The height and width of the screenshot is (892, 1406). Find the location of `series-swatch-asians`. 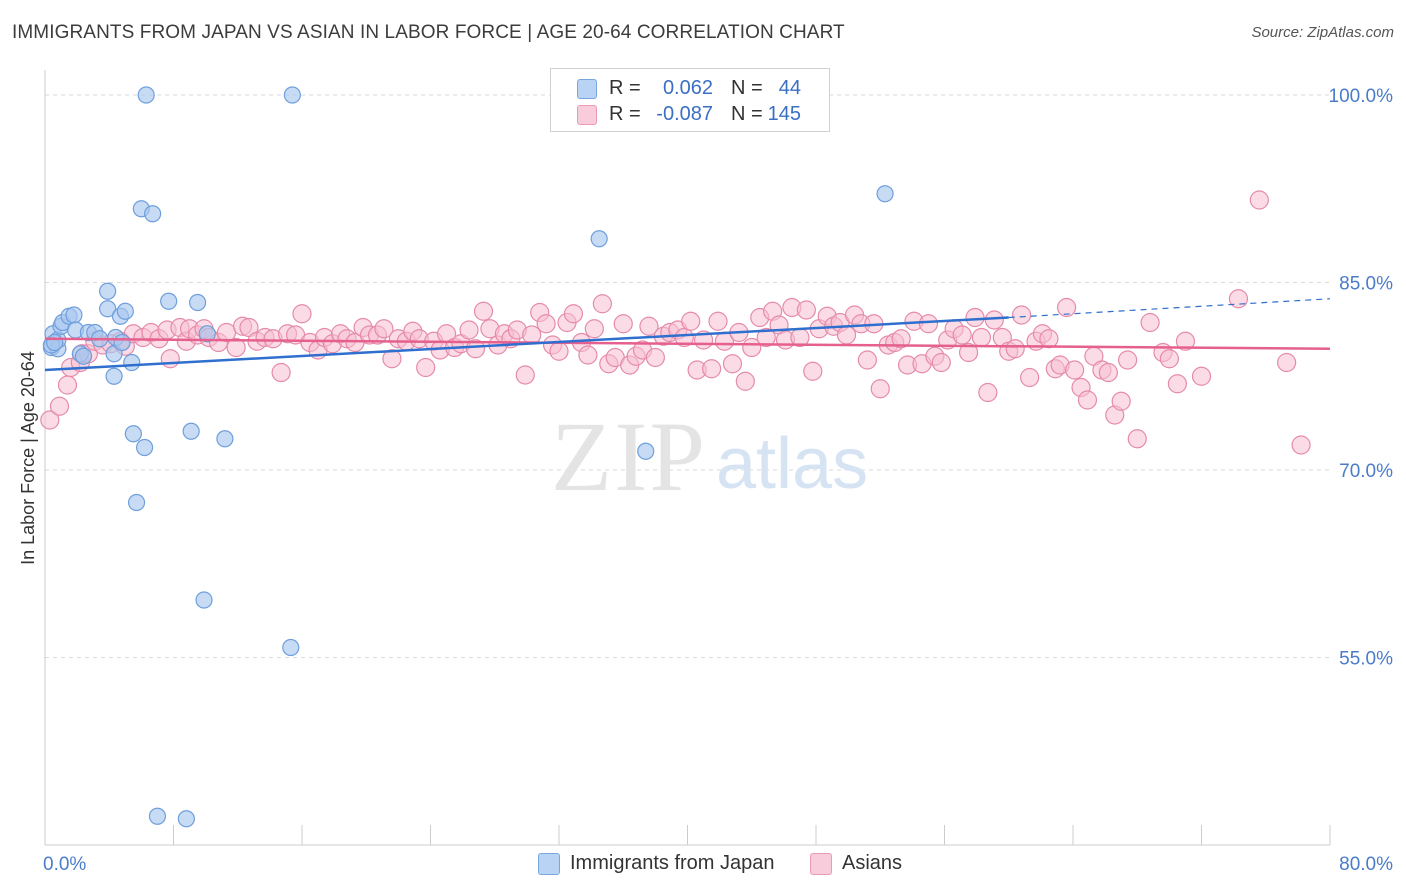

series-swatch-asians is located at coordinates (821, 864).